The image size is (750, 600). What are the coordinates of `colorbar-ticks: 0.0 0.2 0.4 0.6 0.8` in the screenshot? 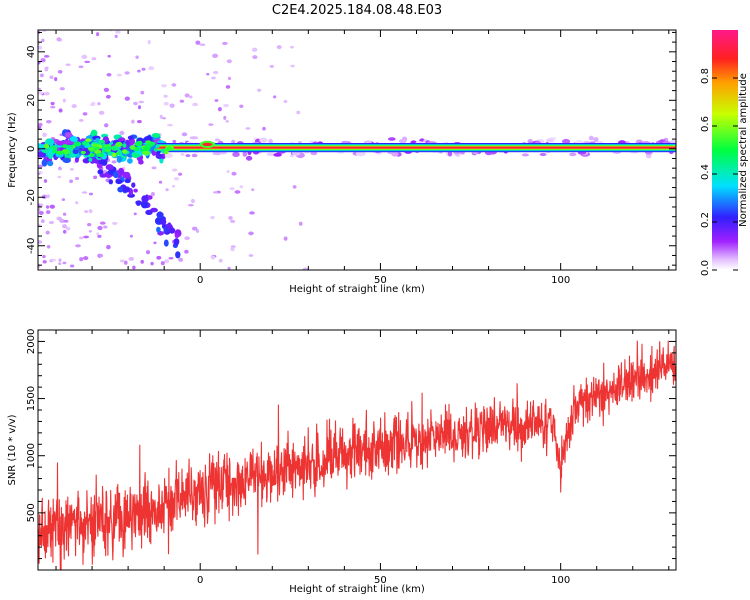 It's located at (719, 172).